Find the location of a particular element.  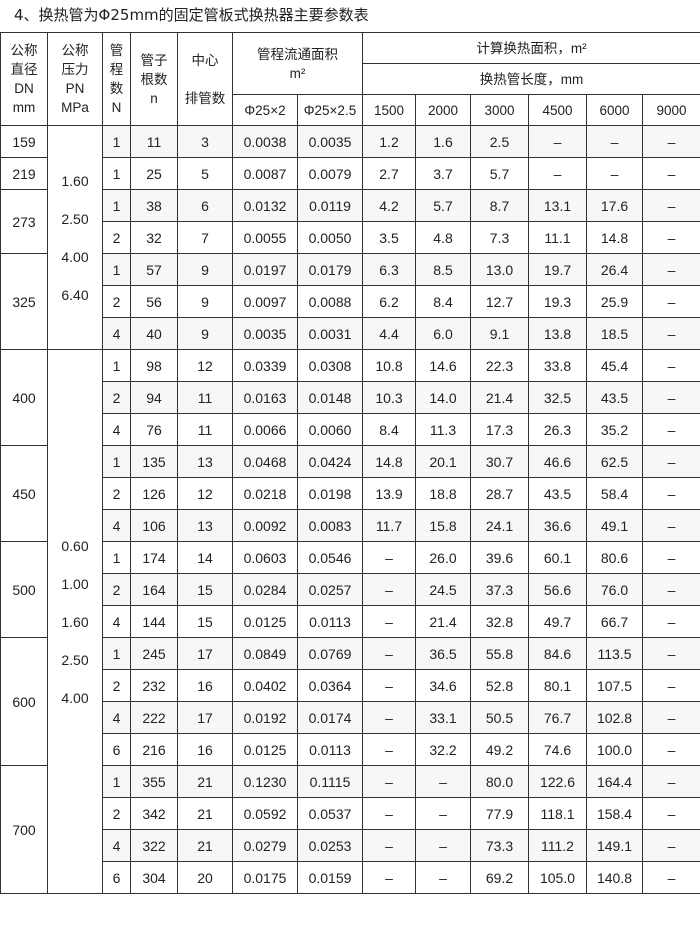

pn-value: 0.60 is located at coordinates (75, 545).